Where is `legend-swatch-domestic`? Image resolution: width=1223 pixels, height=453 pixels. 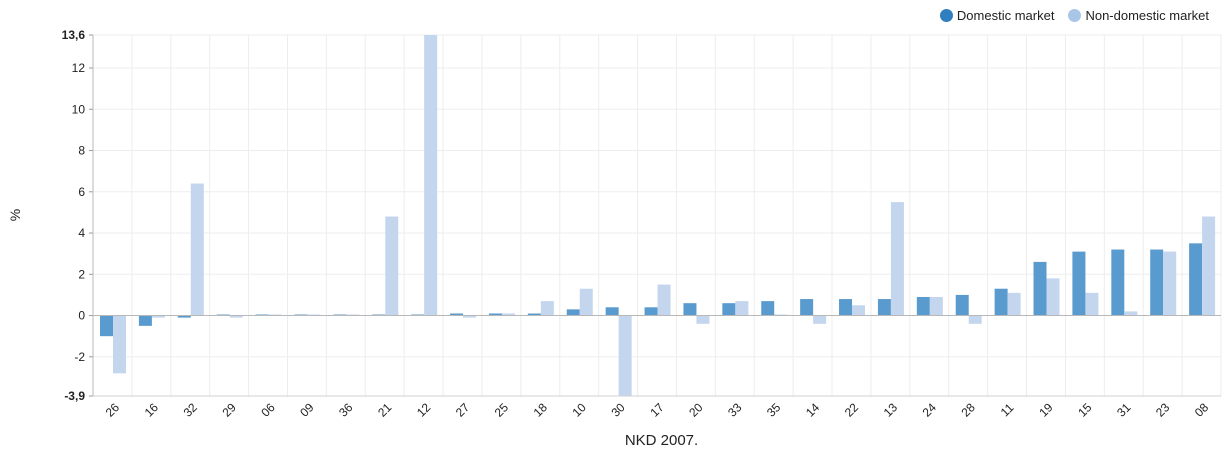
legend-swatch-domestic is located at coordinates (946, 15).